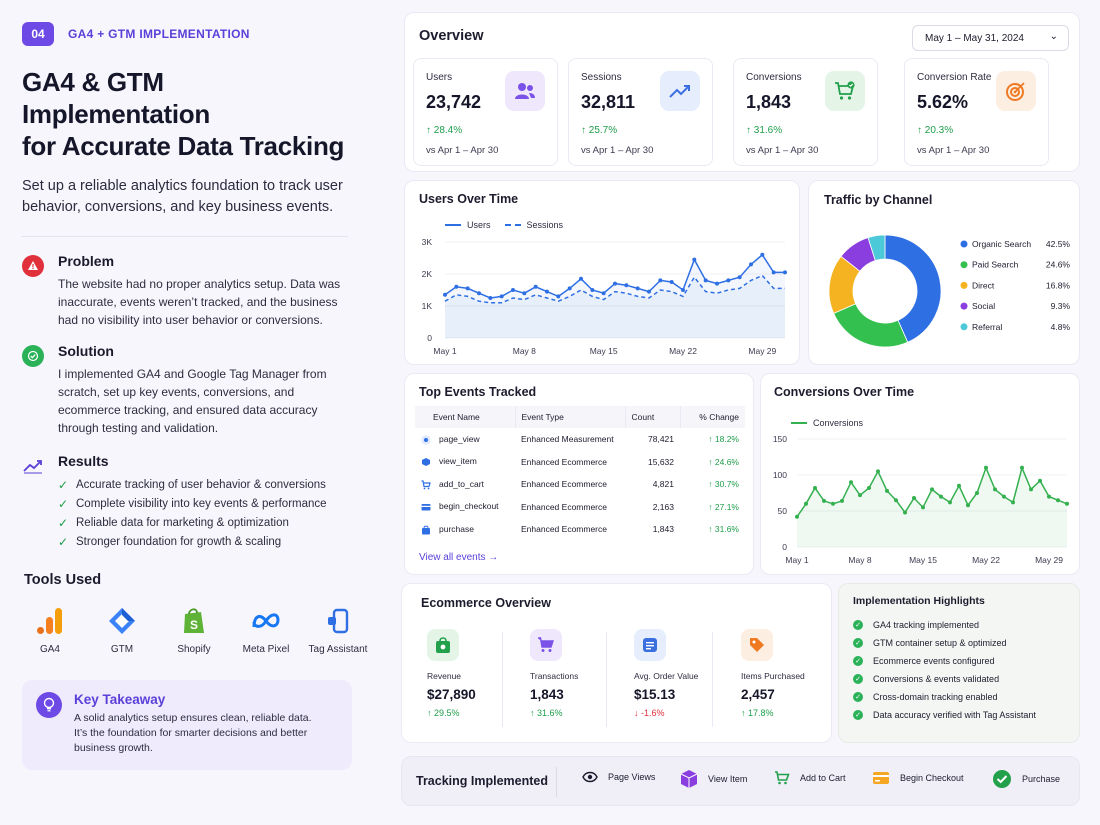  I want to click on view-all-events-link: View all events →, so click(459, 557).